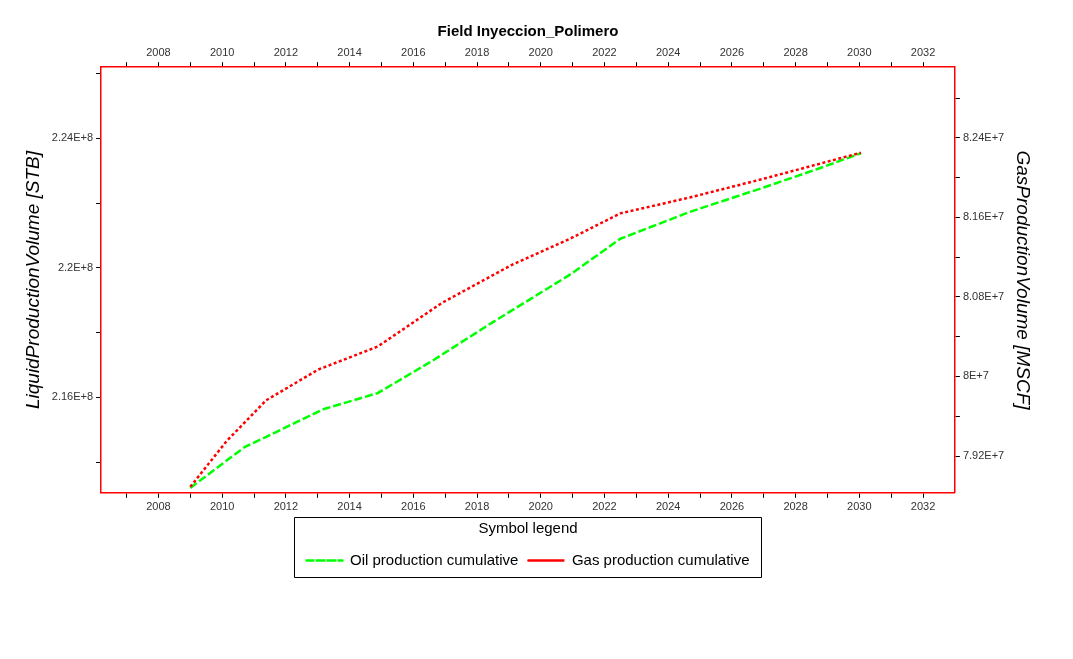 This screenshot has width=1073, height=659. Describe the element at coordinates (975, 375) in the screenshot. I see `y2-tick-label: 8E+7` at that location.